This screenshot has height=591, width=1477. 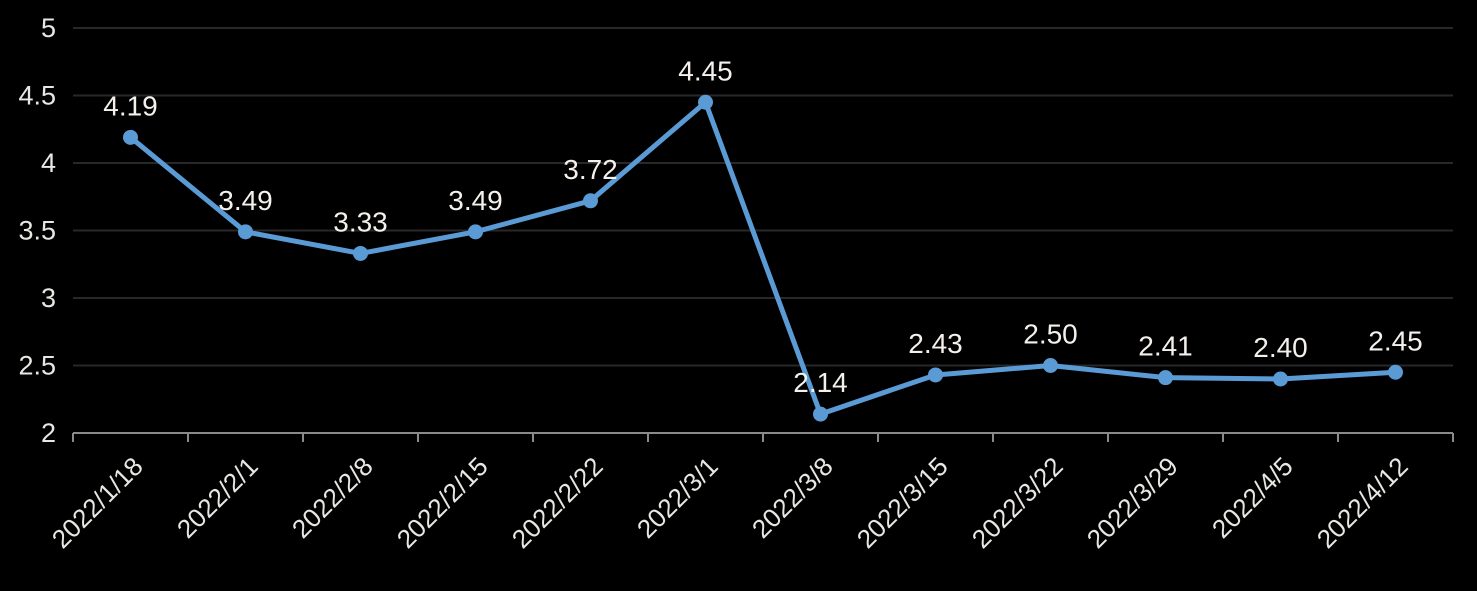 I want to click on data-label: 2.43, so click(x=935, y=343).